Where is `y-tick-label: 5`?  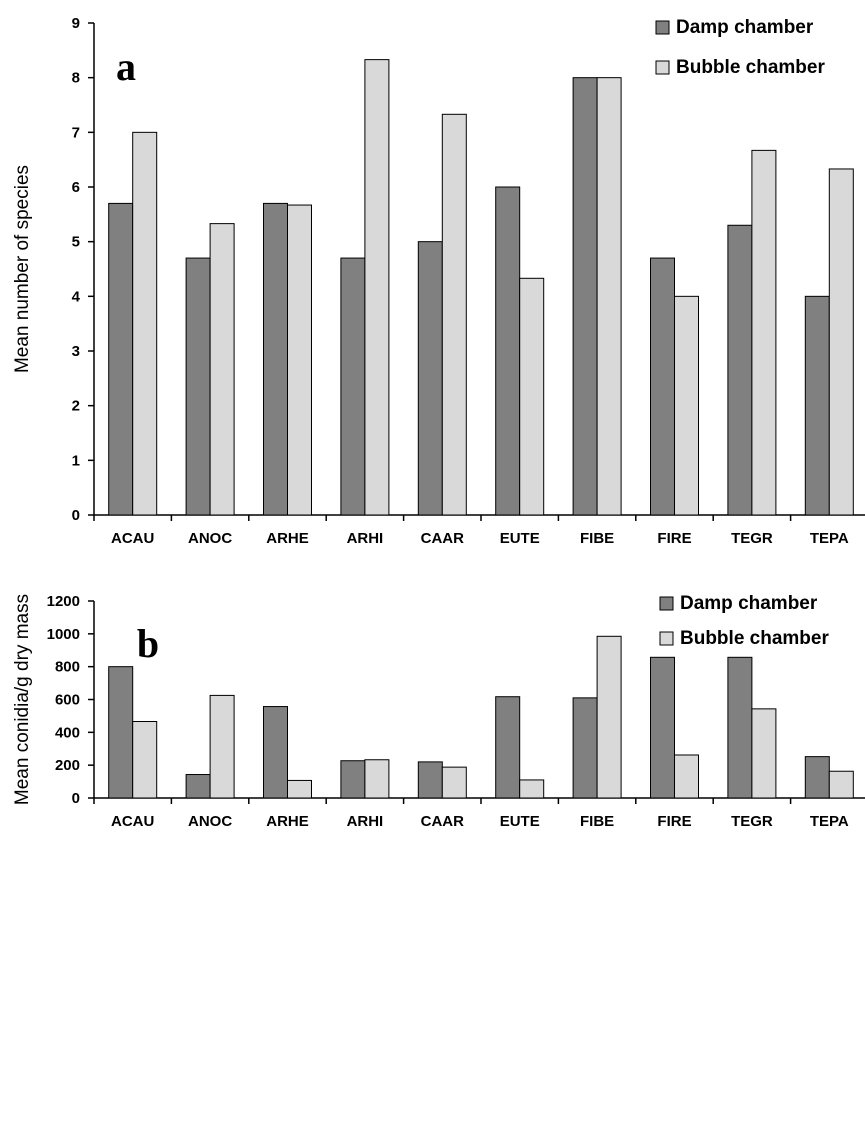
y-tick-label: 5 is located at coordinates (76, 242).